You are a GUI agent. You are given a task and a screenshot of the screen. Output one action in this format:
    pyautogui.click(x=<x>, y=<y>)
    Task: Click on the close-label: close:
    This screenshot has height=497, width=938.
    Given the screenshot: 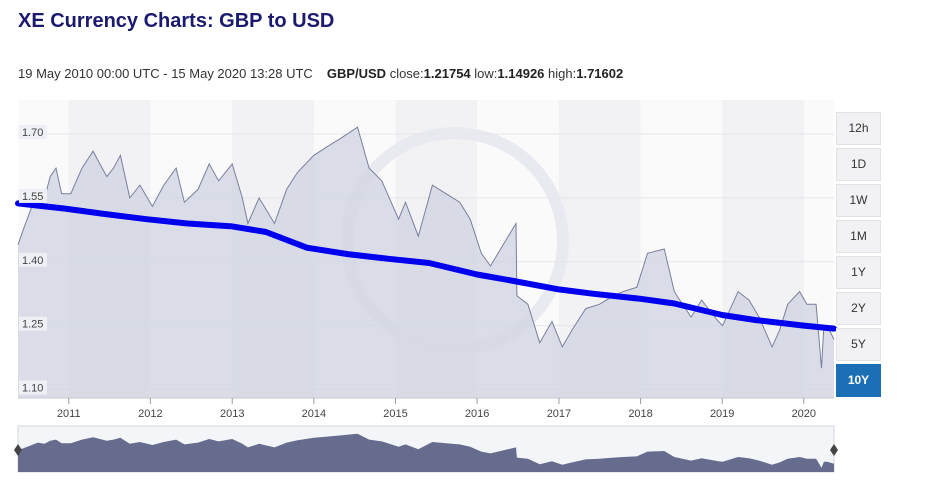 What is the action you would take?
    pyautogui.click(x=406, y=73)
    